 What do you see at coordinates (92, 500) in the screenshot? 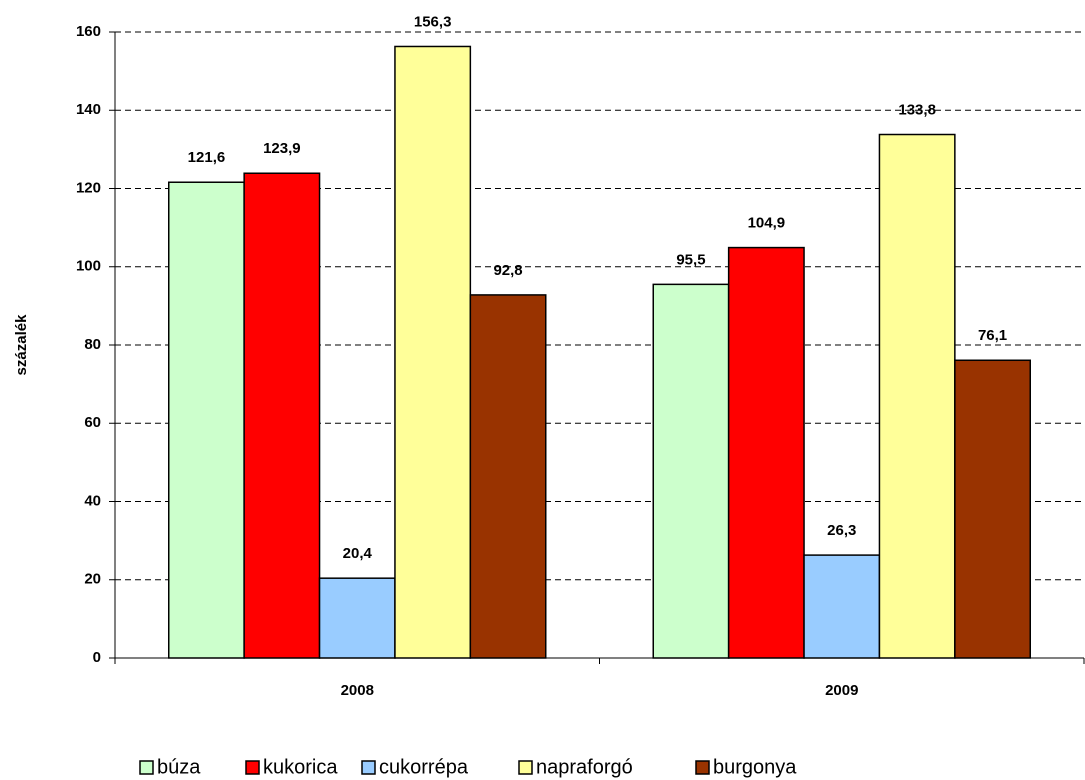
I see `y-tick-label: 40` at bounding box center [92, 500].